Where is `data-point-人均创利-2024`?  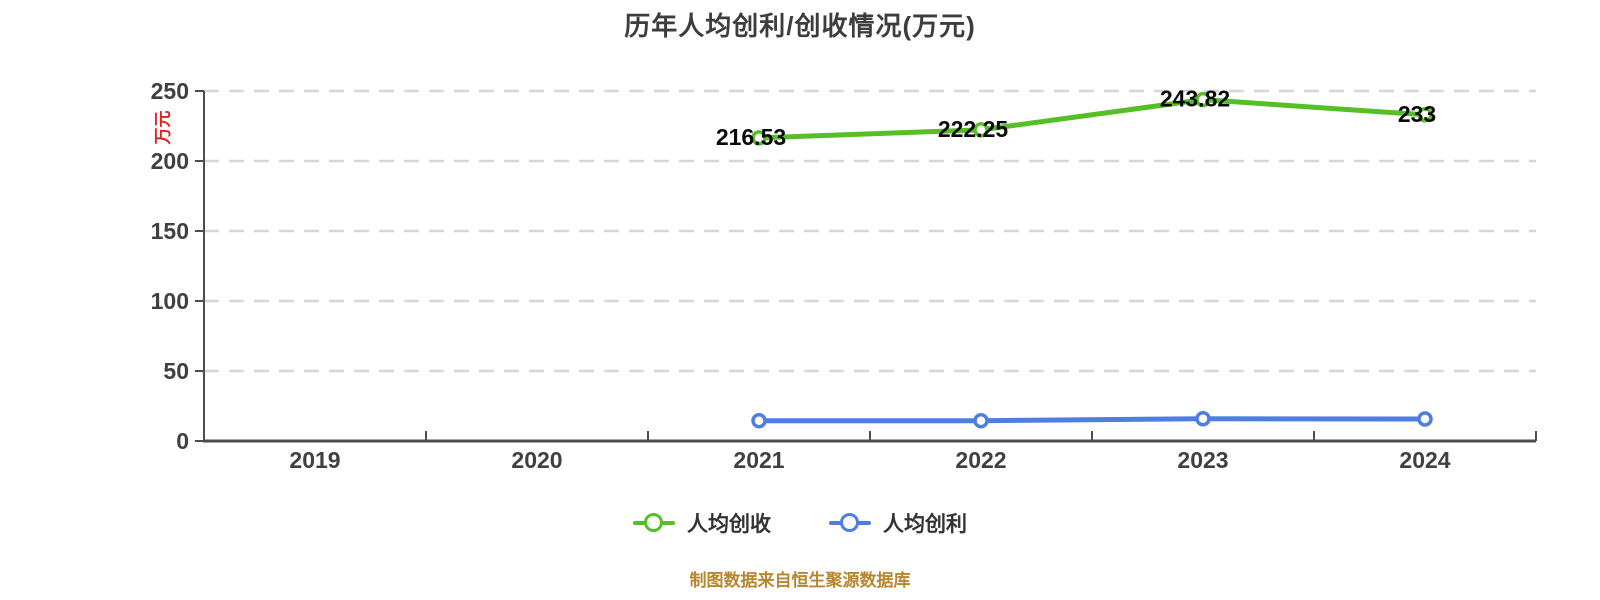 data-point-人均创利-2024 is located at coordinates (1425, 419).